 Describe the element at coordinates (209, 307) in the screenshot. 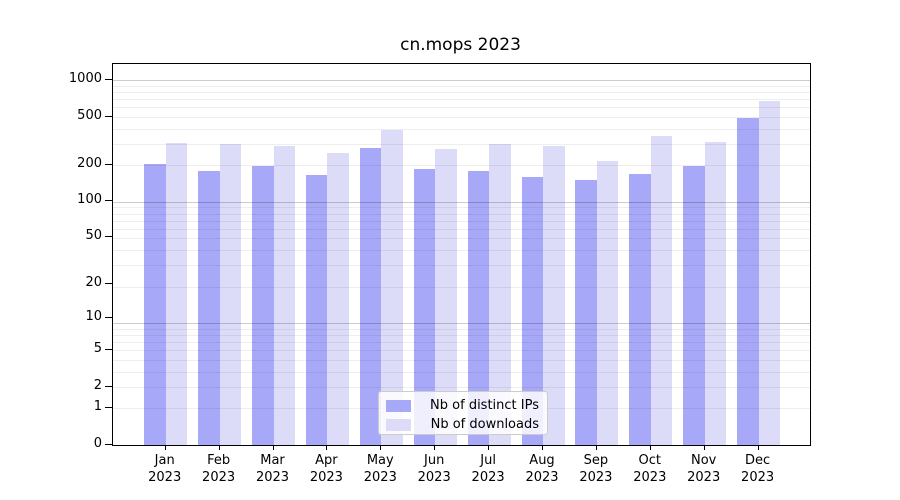

I see `bar-distinct-ips-feb` at that location.